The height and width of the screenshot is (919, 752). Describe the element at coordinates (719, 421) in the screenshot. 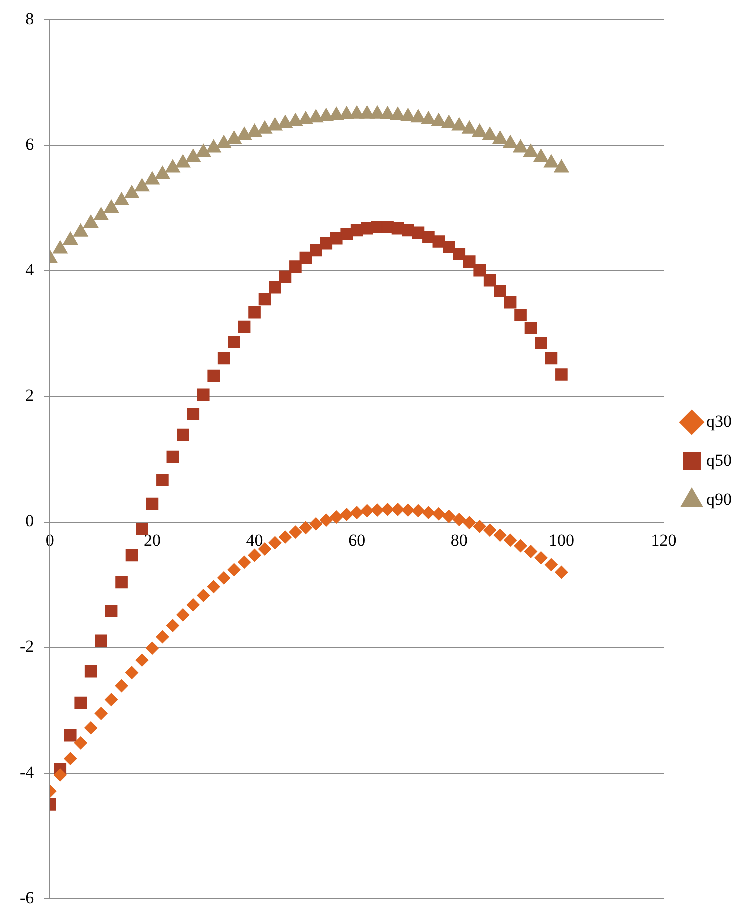

I see `legend-label: q30` at that location.